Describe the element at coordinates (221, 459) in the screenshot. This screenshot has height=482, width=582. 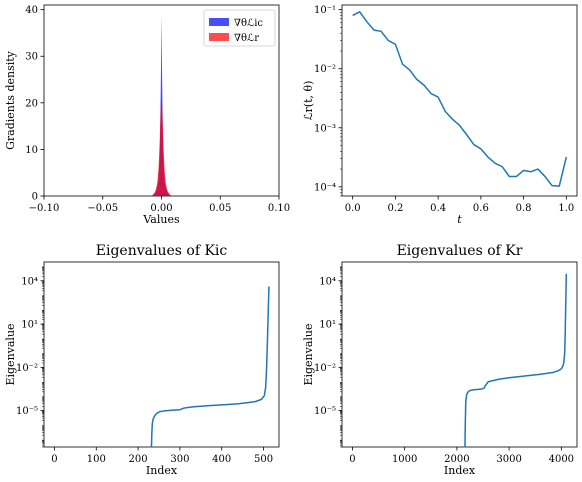
I see `x-tick-label: 400` at that location.